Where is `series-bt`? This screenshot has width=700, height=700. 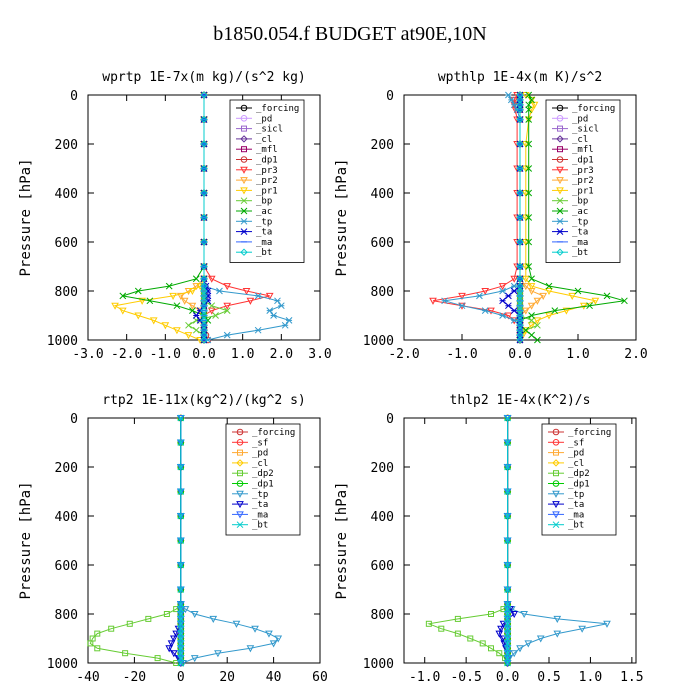
series-bt is located at coordinates (204, 217).